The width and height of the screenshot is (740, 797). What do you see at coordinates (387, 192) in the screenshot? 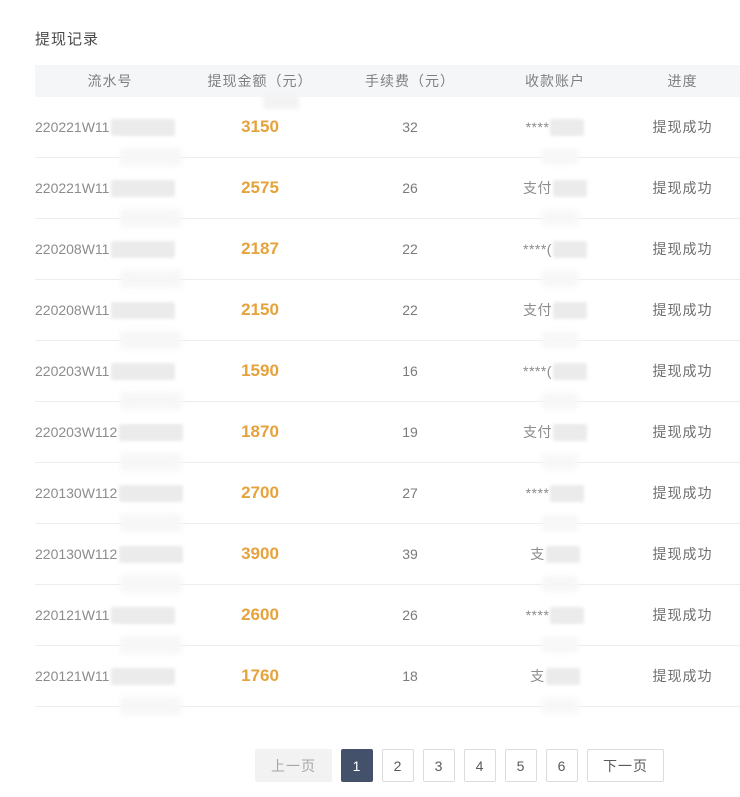
I see `table-row: 220221W11 2575 26 支付 提现成功` at bounding box center [387, 192].